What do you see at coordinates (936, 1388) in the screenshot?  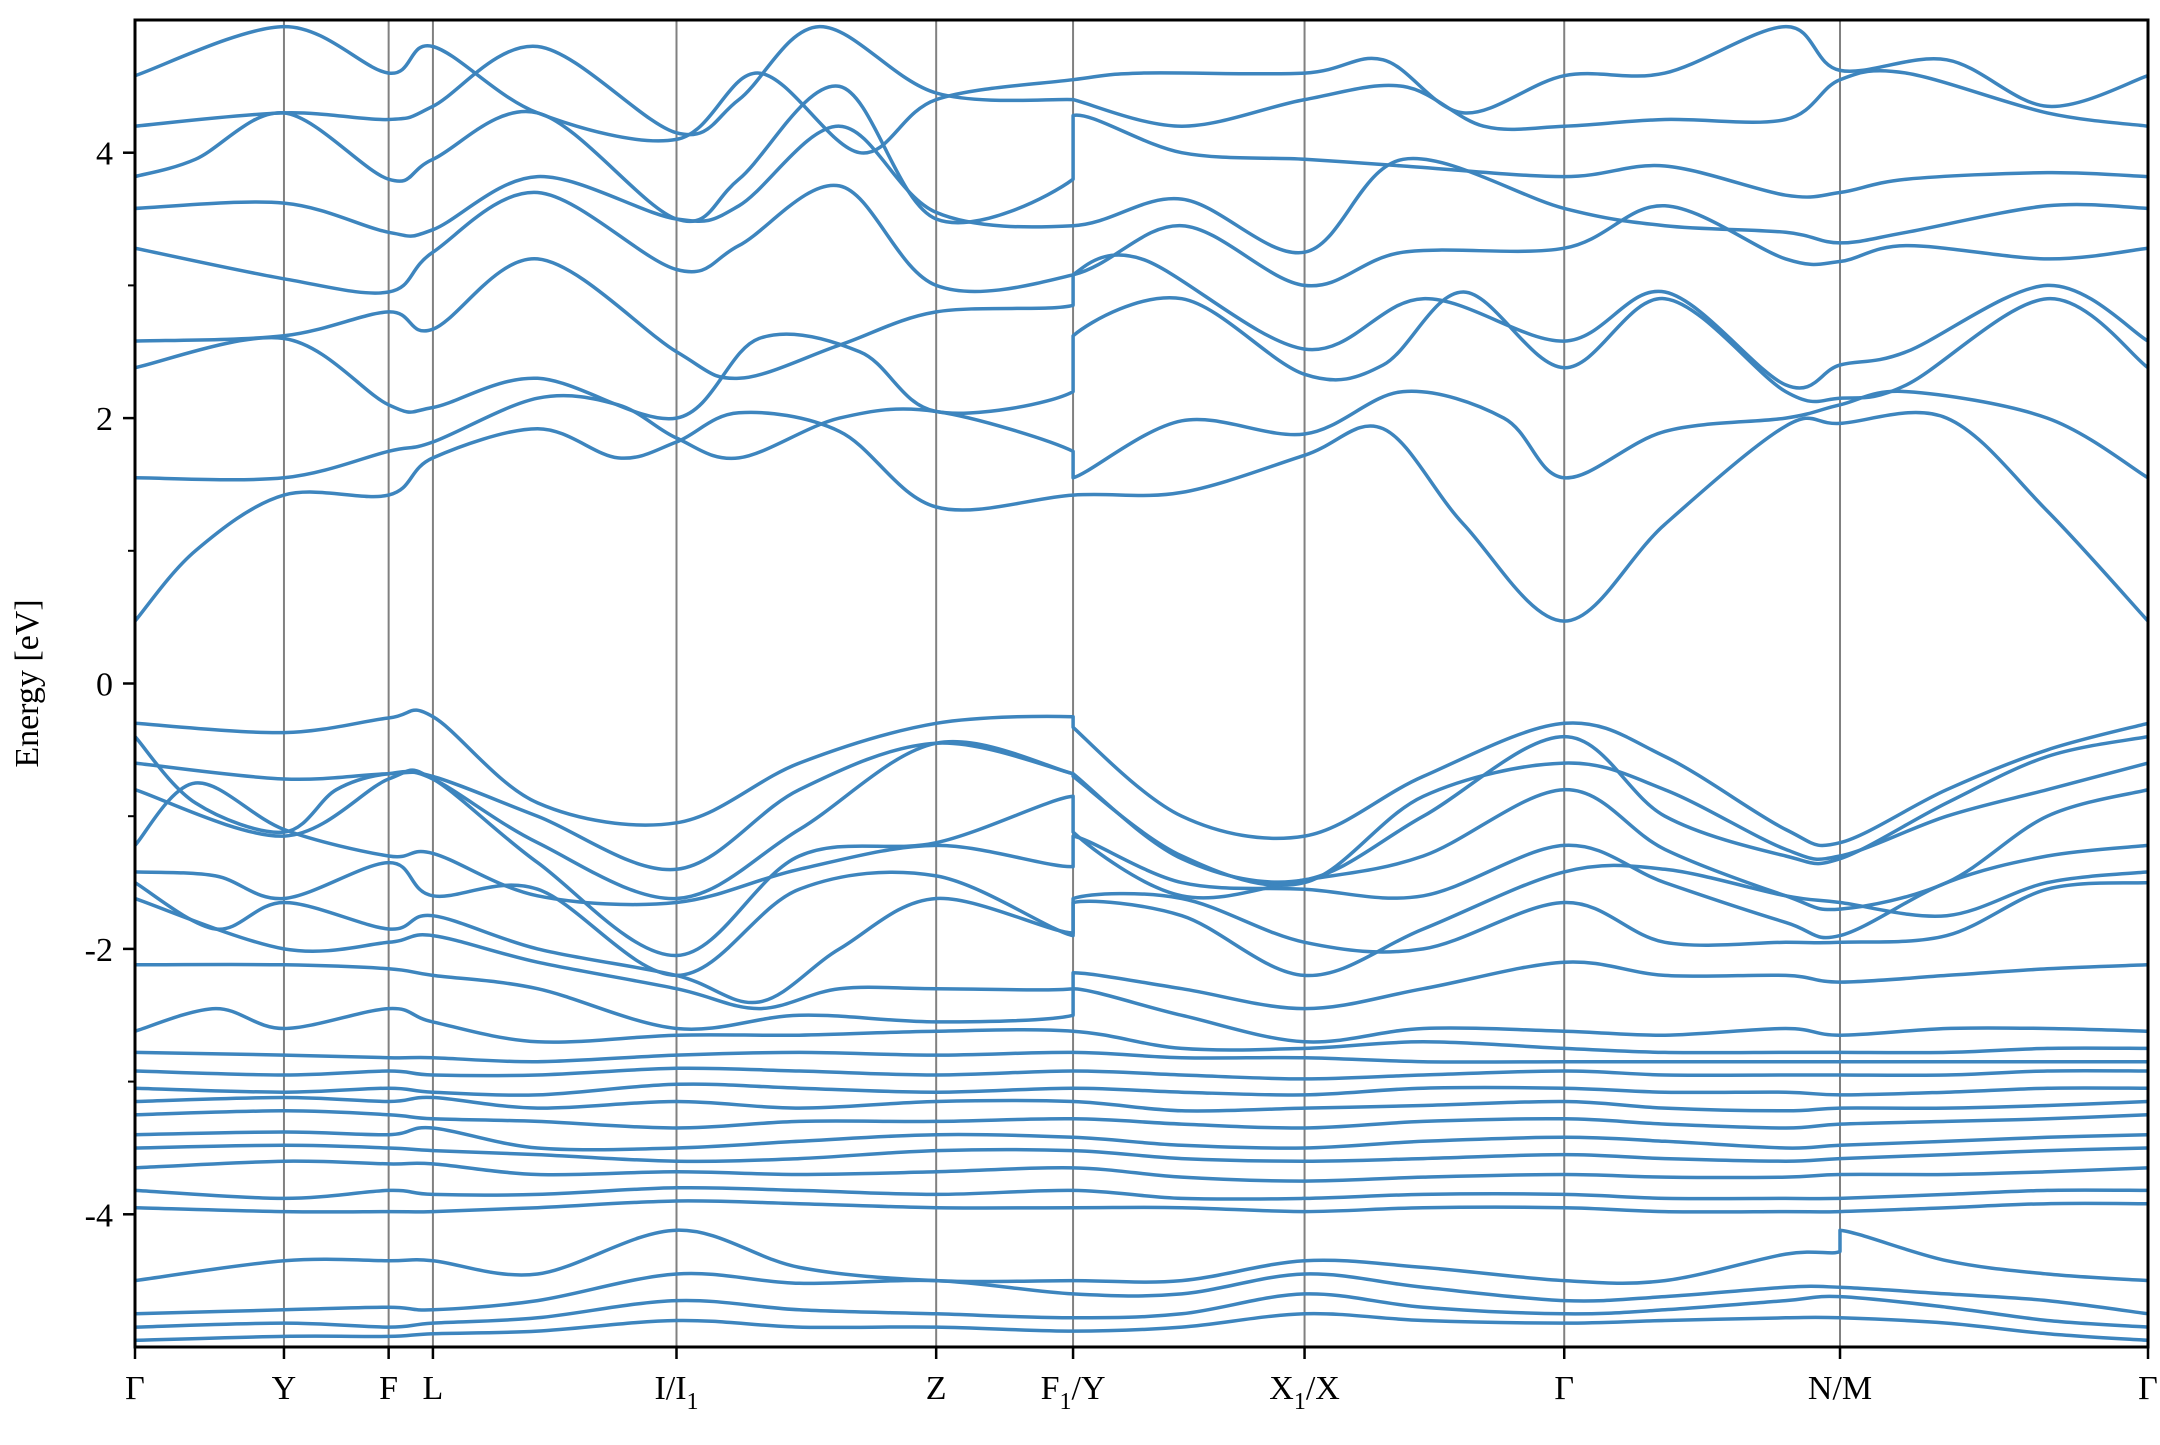 I see `x-tick-label: Z` at bounding box center [936, 1388].